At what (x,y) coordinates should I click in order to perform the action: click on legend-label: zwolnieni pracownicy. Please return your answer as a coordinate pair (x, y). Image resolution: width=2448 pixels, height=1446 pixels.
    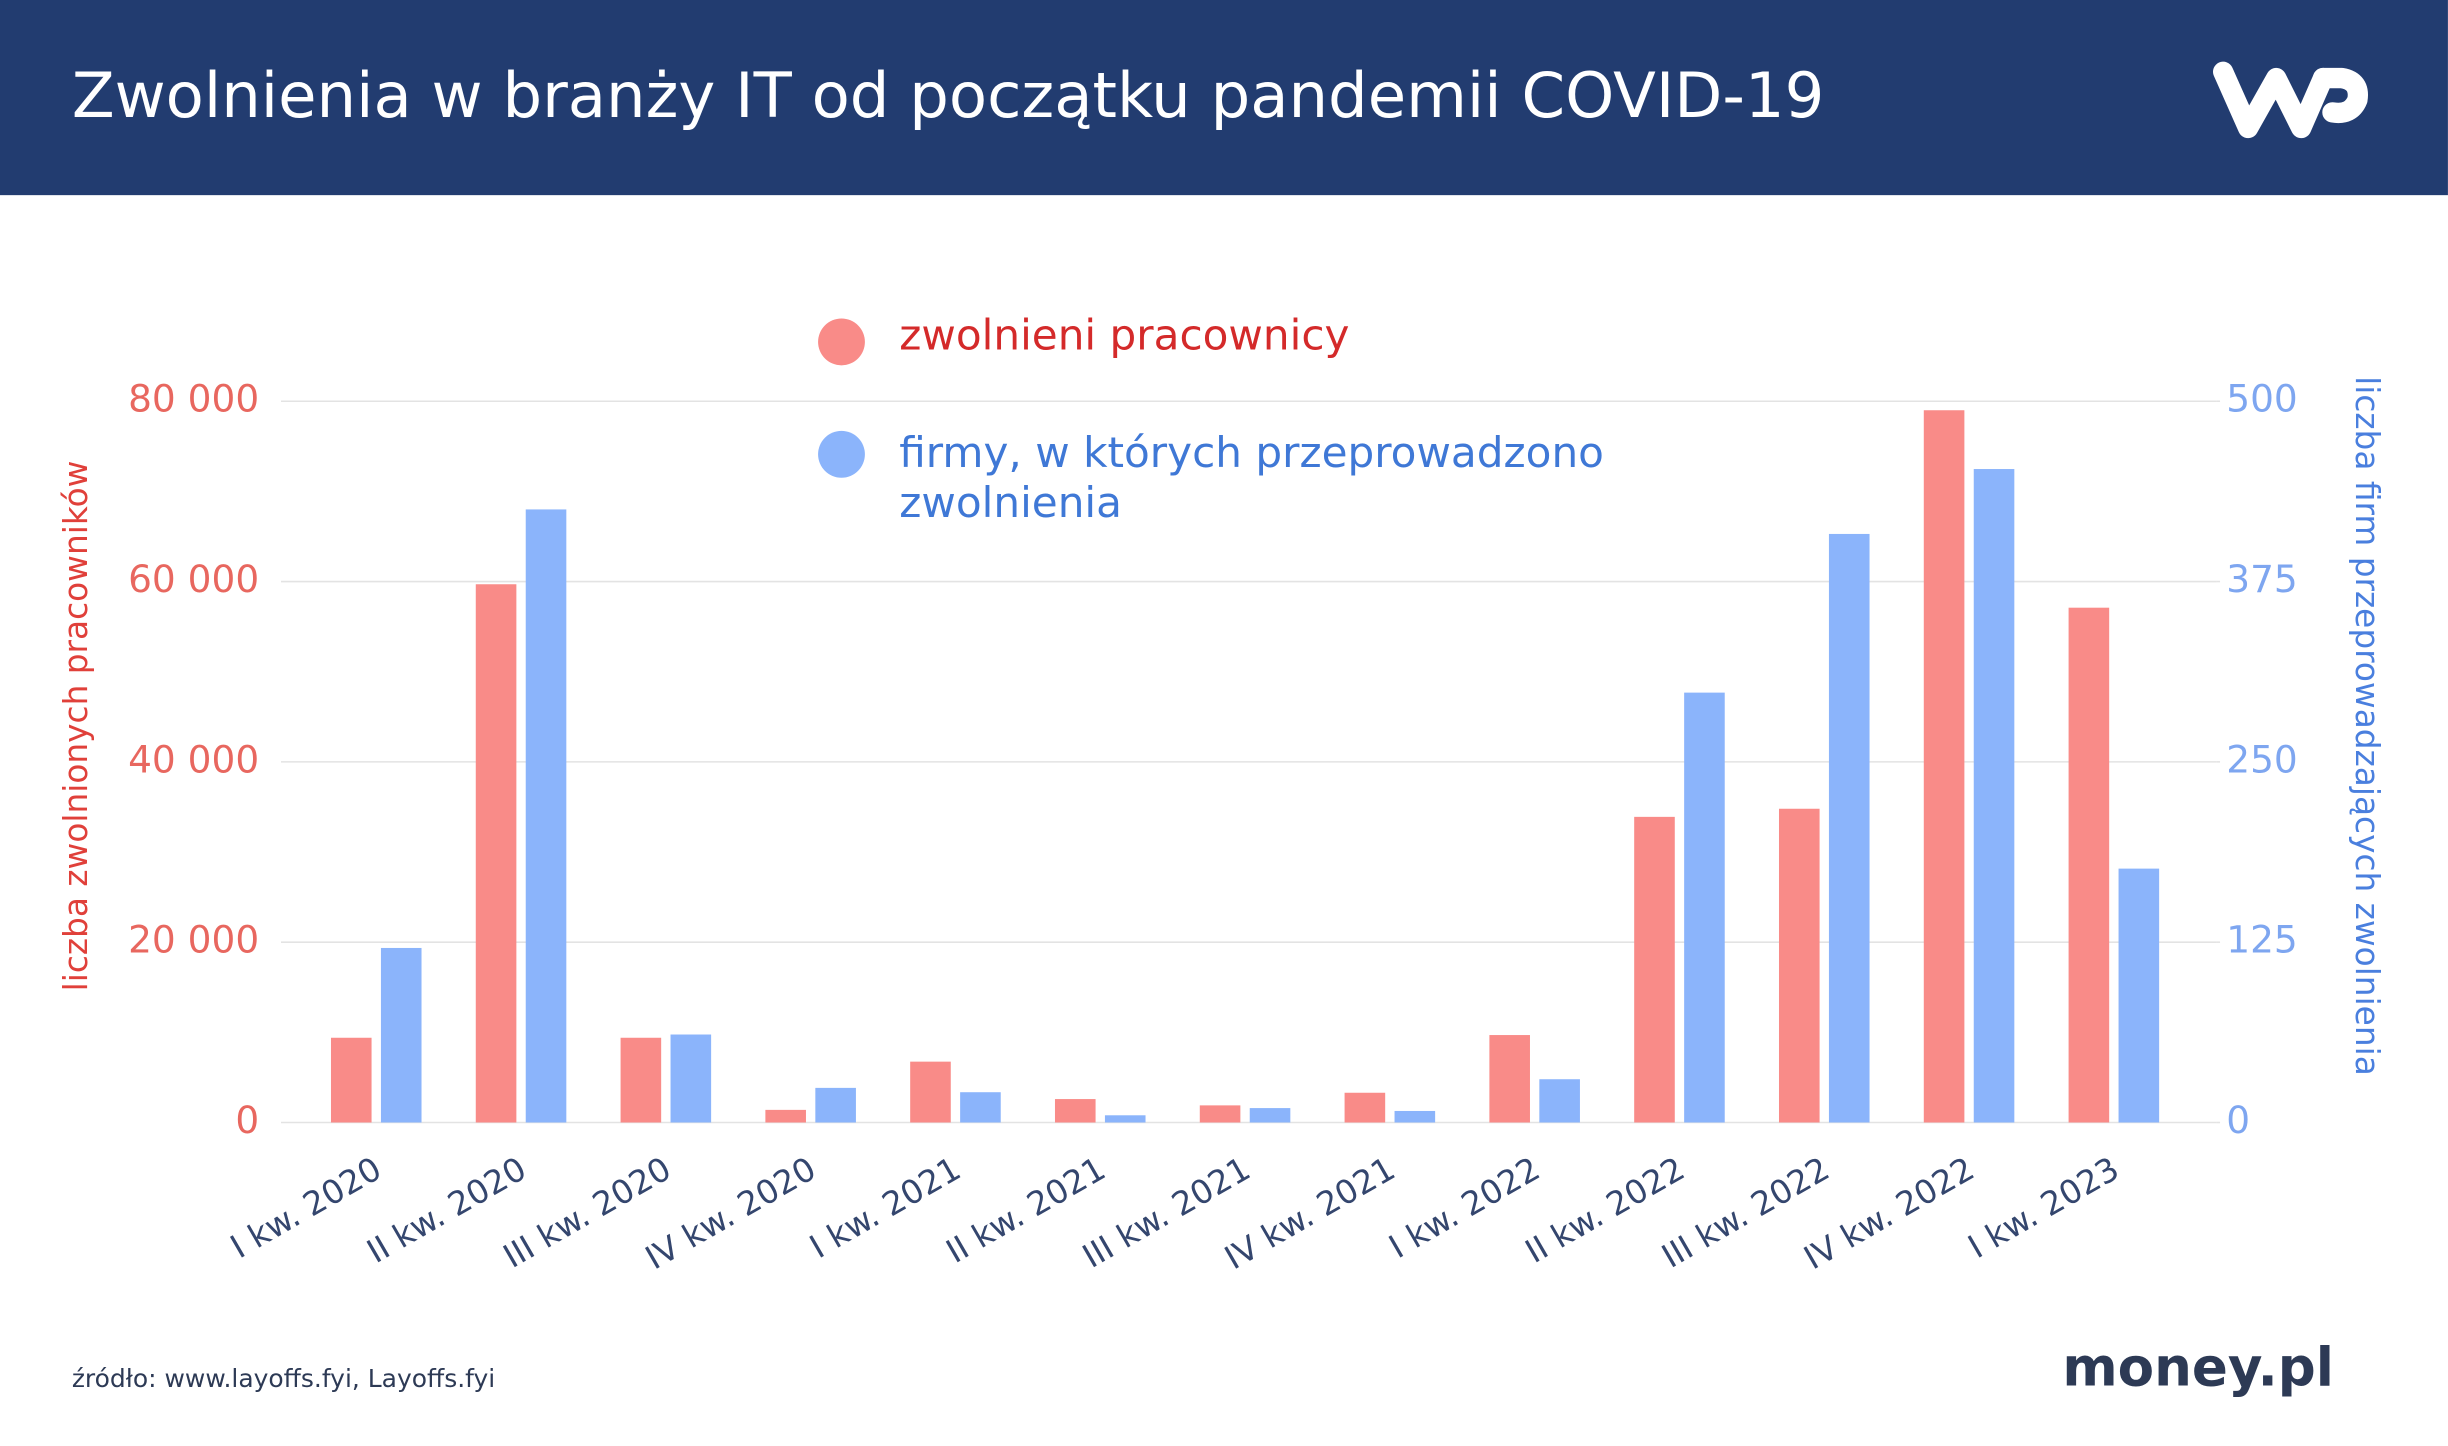
    Looking at the image, I should click on (1124, 336).